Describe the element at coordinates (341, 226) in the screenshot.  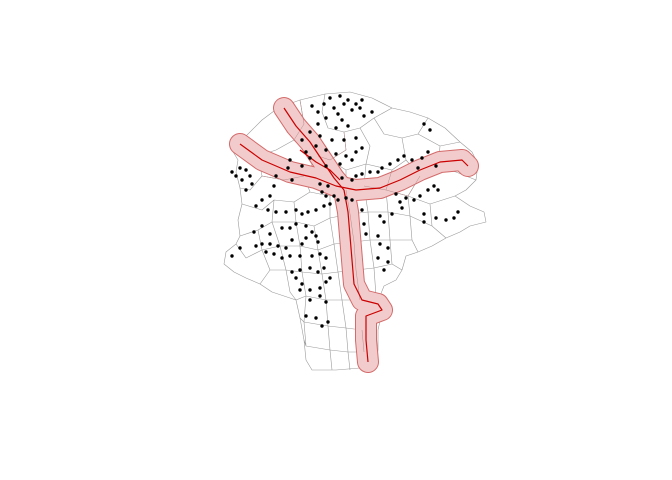
I see `buffer-district-lines` at that location.